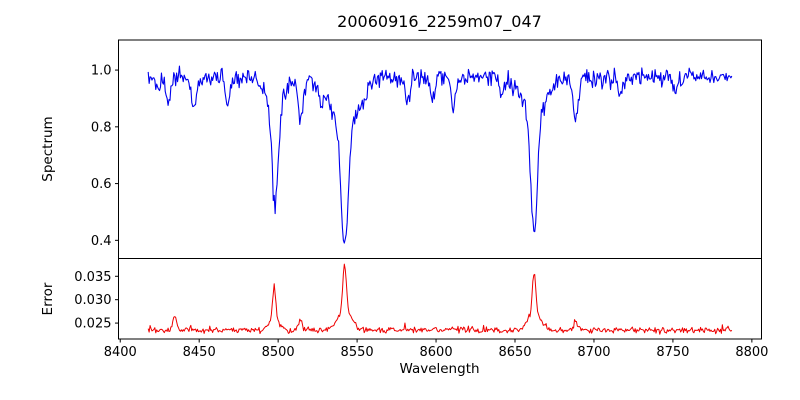 The image size is (800, 400). I want to click on y-tick-label: 0.030, so click(92, 300).